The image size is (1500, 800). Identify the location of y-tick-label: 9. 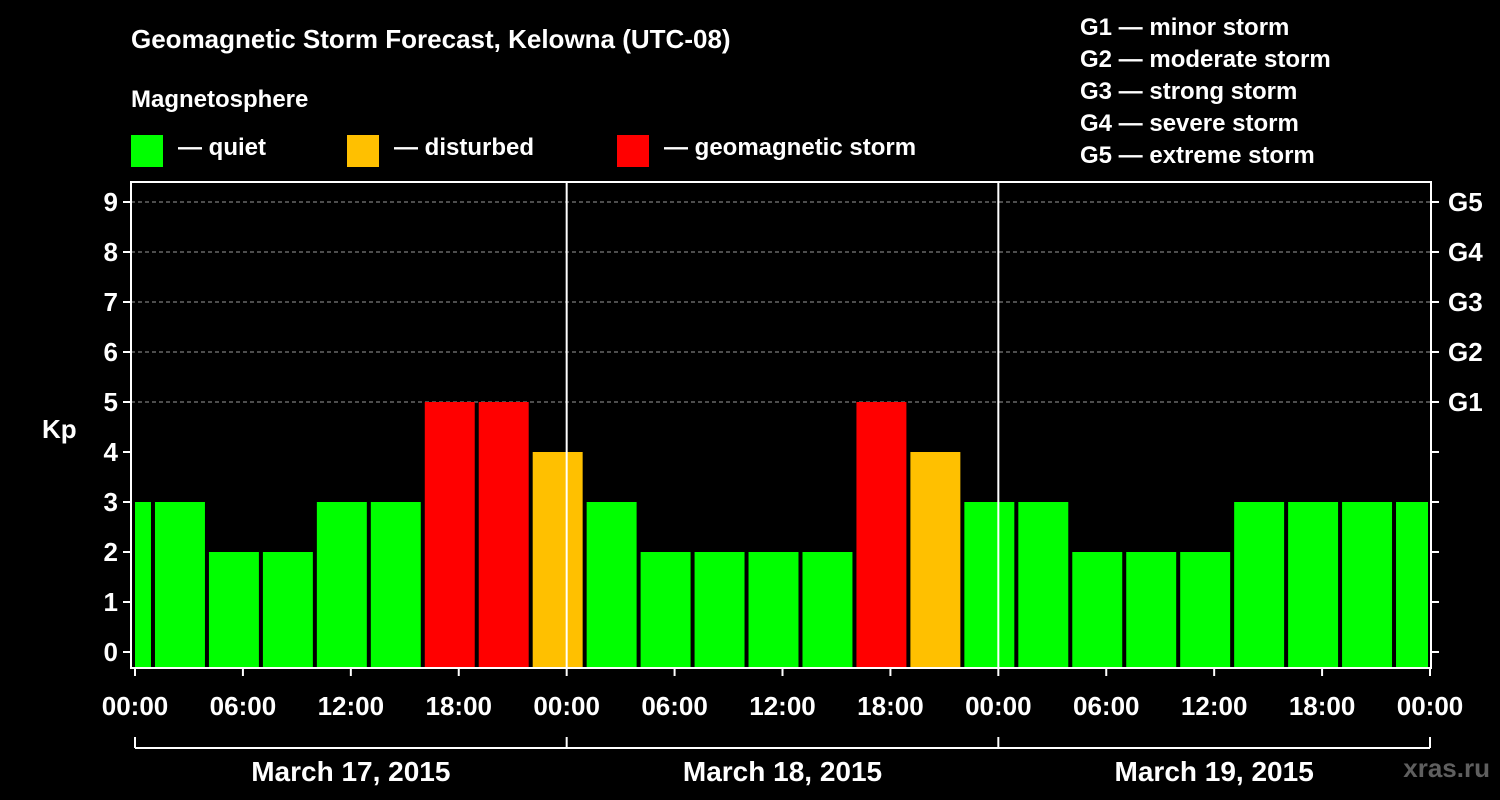
(111, 202).